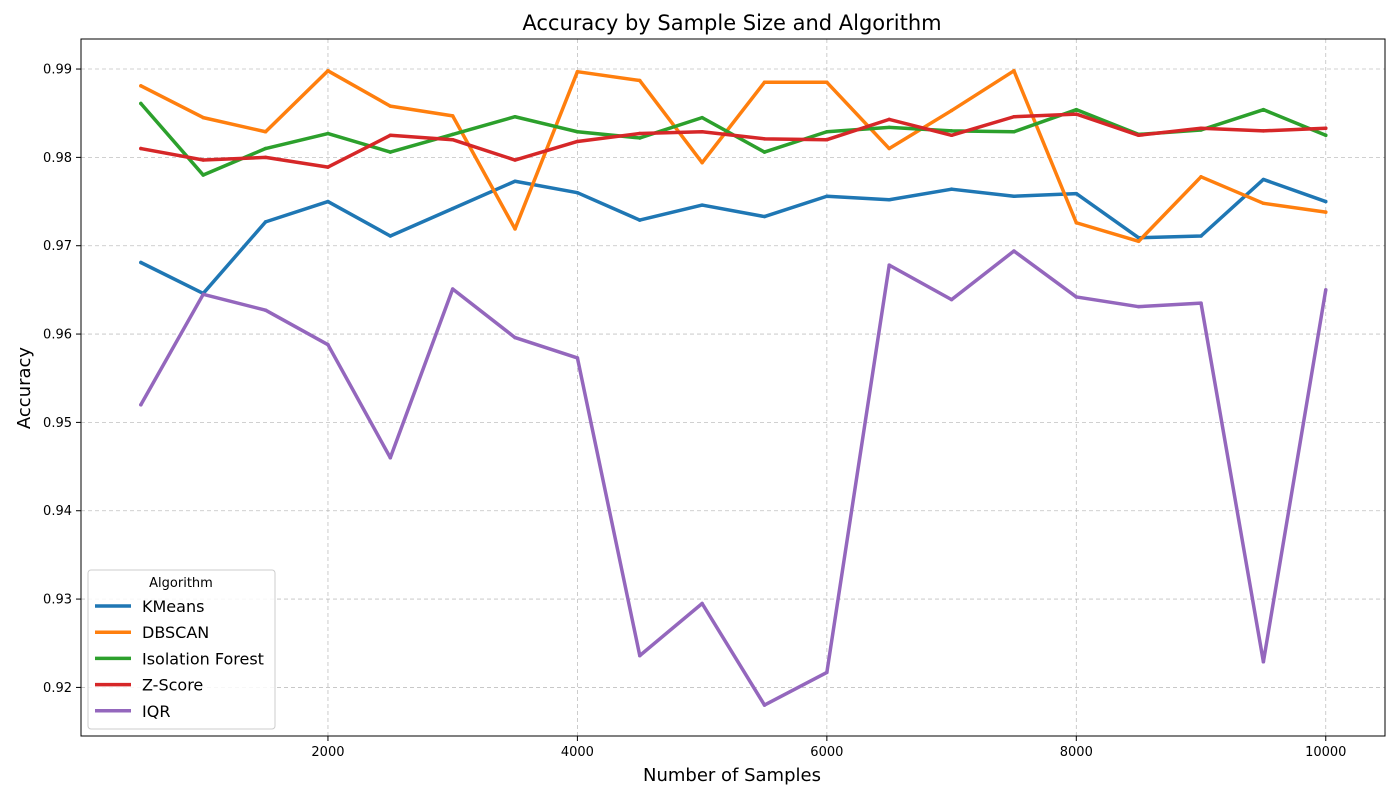 Image resolution: width=1400 pixels, height=804 pixels. What do you see at coordinates (132, 711) in the screenshot?
I see `legend-item-iqr: IQR` at bounding box center [132, 711].